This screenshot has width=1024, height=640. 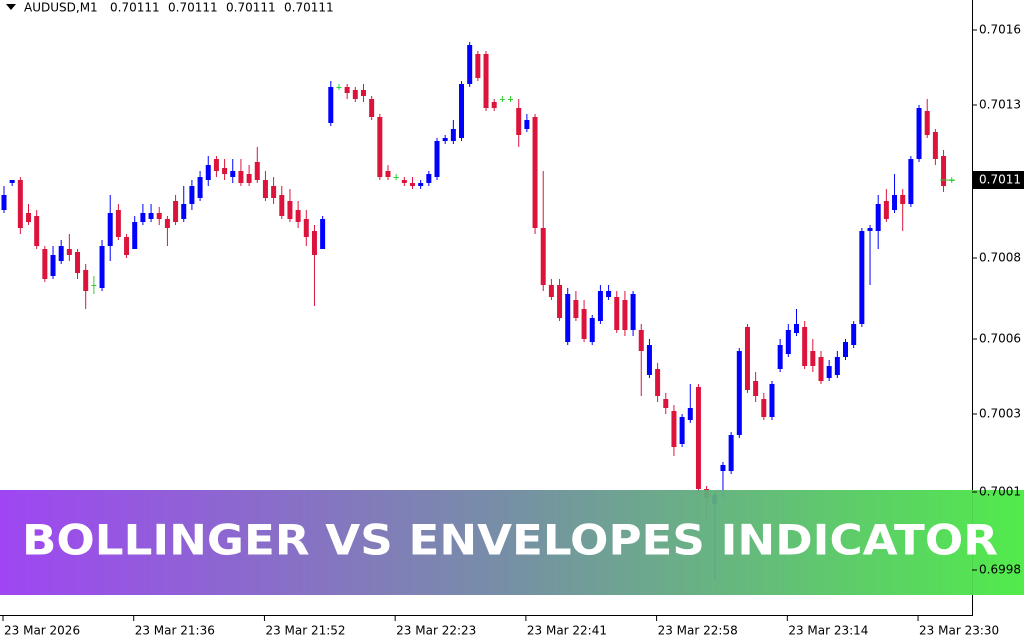 What do you see at coordinates (436, 631) in the screenshot?
I see `x-tick-label: 23 Mar 22:23` at bounding box center [436, 631].